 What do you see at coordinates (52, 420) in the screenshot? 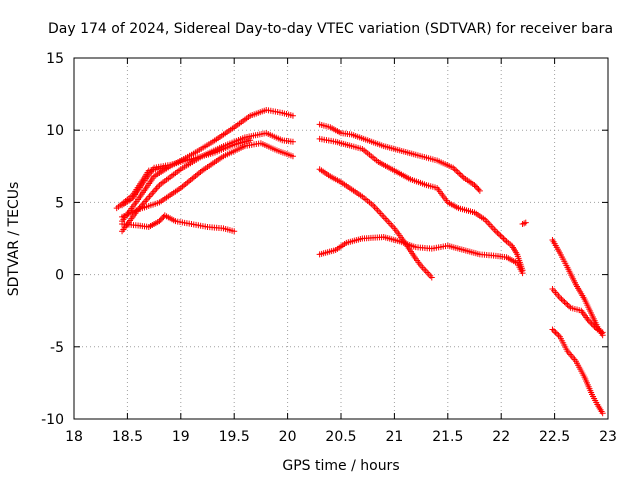
I see `y-tick-label: -10` at bounding box center [52, 420].